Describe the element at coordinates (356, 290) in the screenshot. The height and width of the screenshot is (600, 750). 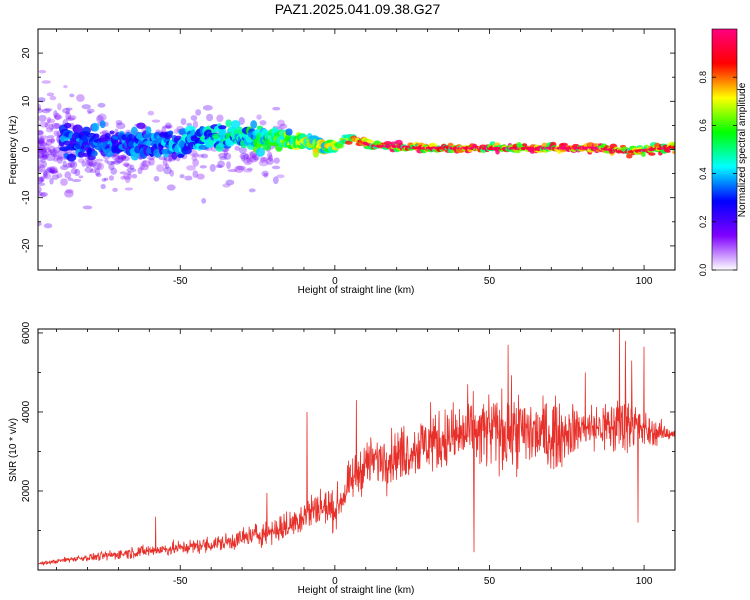
I see `spectrogram-xlabel: Height of straight line (km)` at that location.